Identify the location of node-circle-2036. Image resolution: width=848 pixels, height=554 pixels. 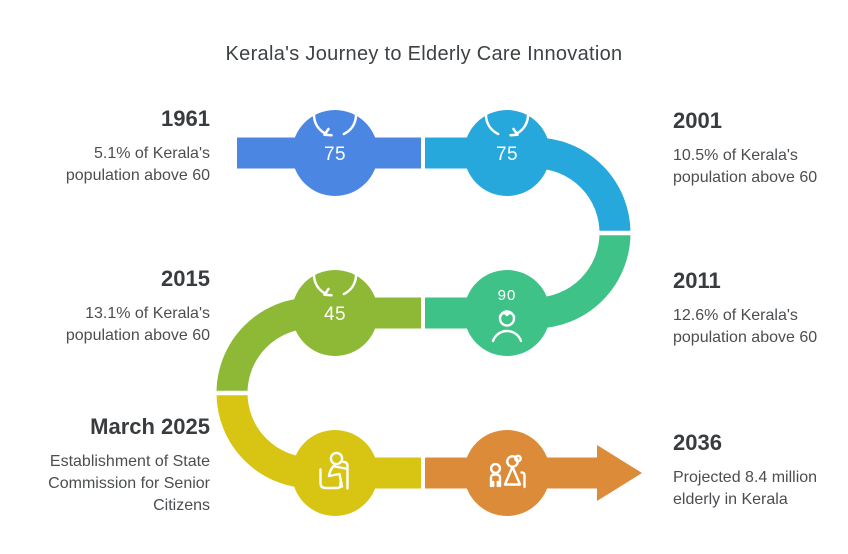
(507, 473).